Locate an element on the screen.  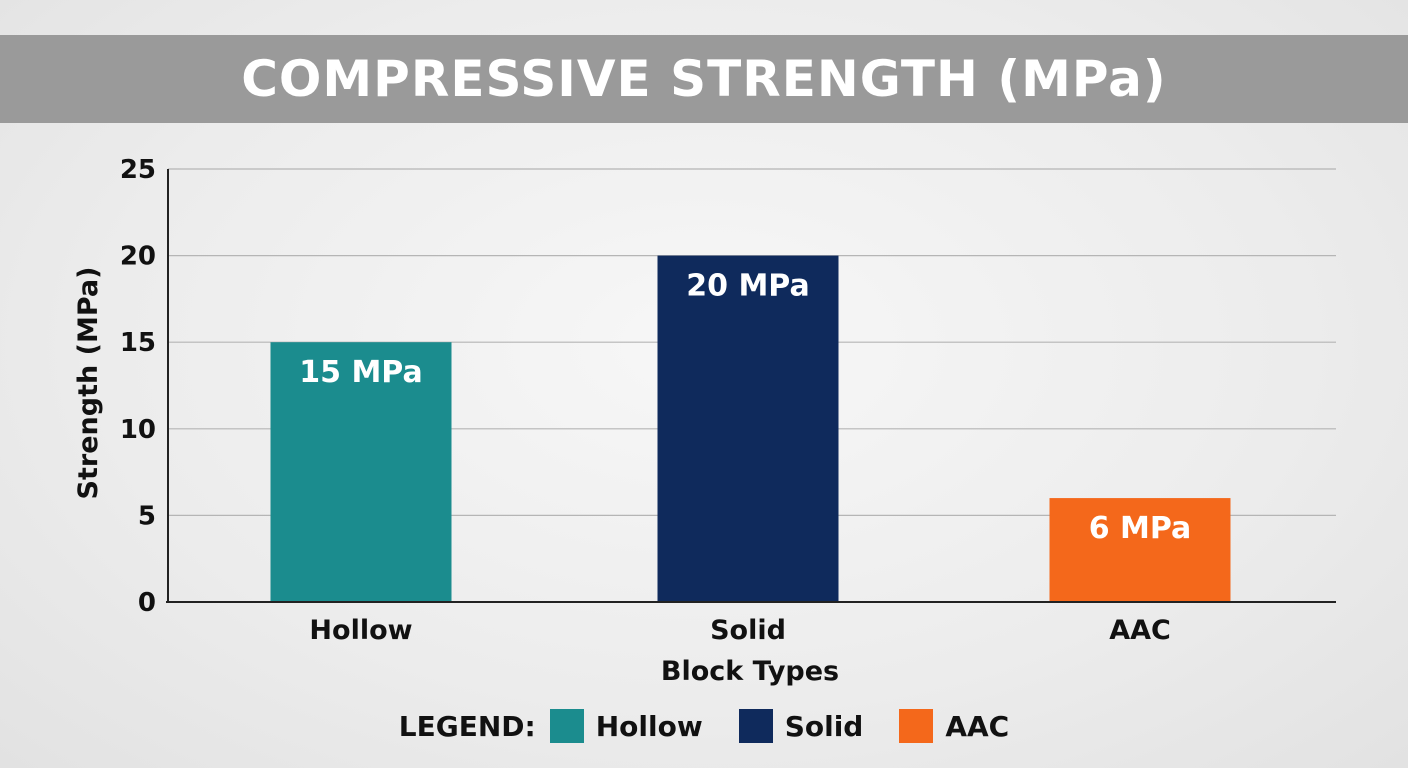
title-band: COMPRESSIVE STRENGTH (MPa) is located at coordinates (704, 79).